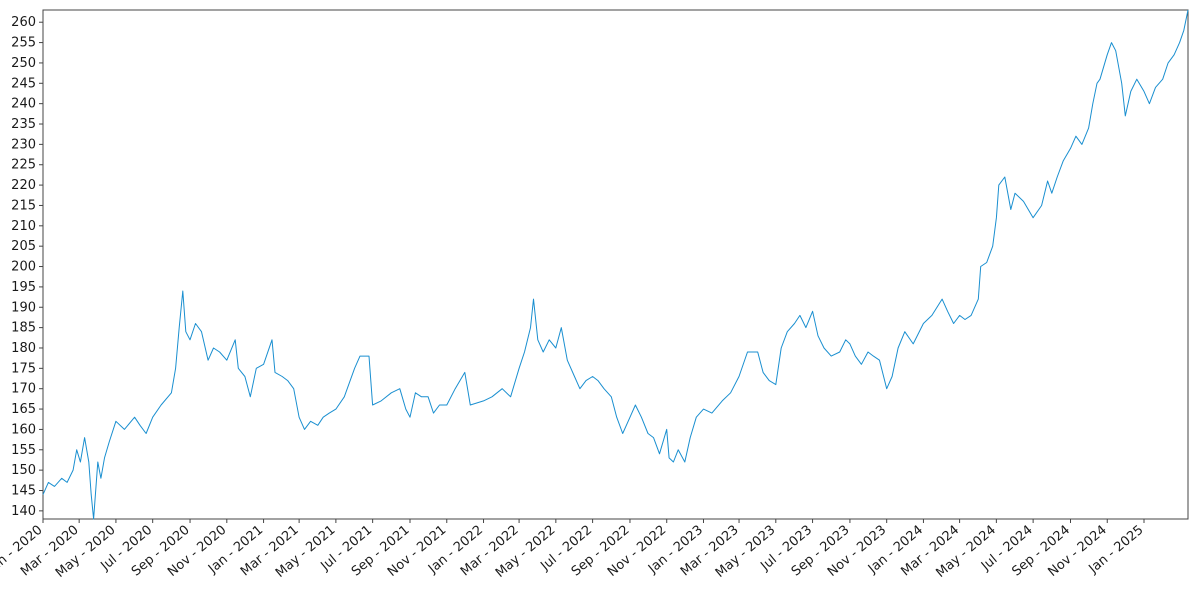 Image resolution: width=1200 pixels, height=600 pixels. What do you see at coordinates (23, 124) in the screenshot?
I see `y-tick-label: 235` at bounding box center [23, 124].